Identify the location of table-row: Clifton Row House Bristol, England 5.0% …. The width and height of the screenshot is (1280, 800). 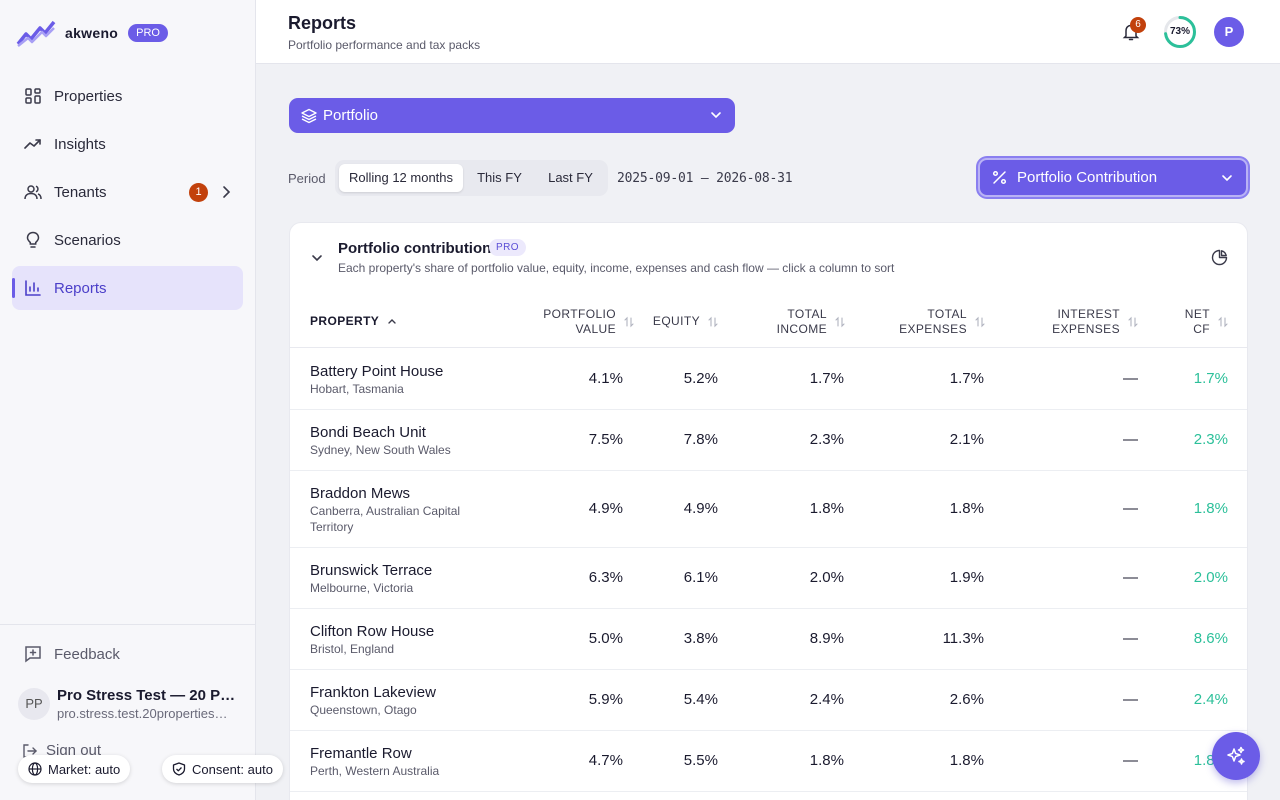
(768, 639).